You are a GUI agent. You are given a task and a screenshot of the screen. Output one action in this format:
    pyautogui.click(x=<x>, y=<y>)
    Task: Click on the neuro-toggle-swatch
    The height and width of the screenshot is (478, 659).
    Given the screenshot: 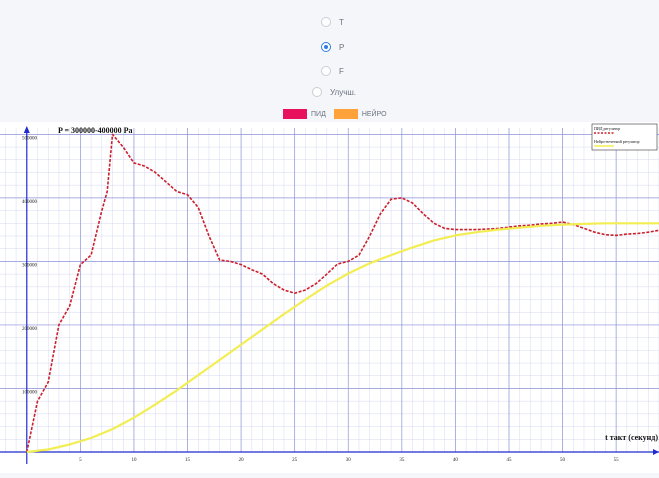 What is the action you would take?
    pyautogui.click(x=345, y=114)
    